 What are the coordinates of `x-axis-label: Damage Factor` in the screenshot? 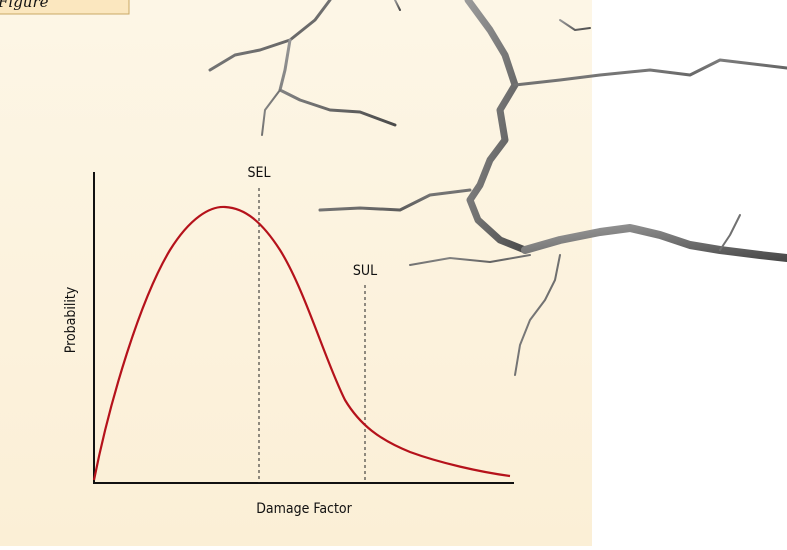 It's located at (304, 509).